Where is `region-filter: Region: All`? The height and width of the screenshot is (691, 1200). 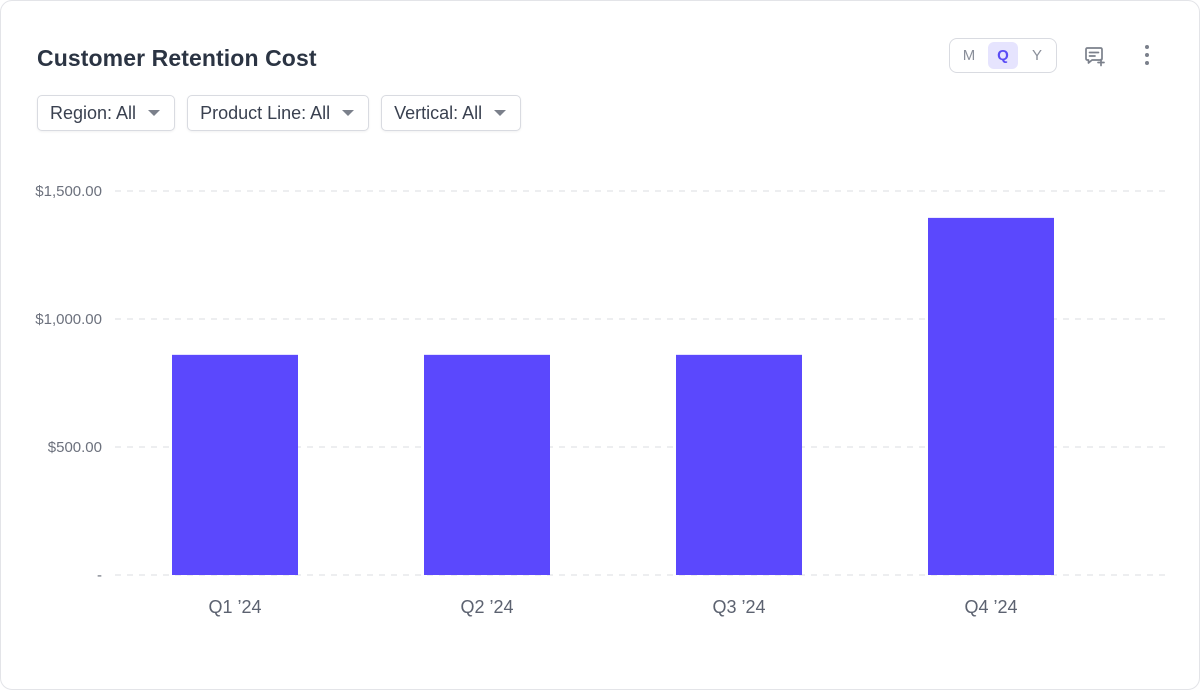 region-filter: Region: All is located at coordinates (106, 113).